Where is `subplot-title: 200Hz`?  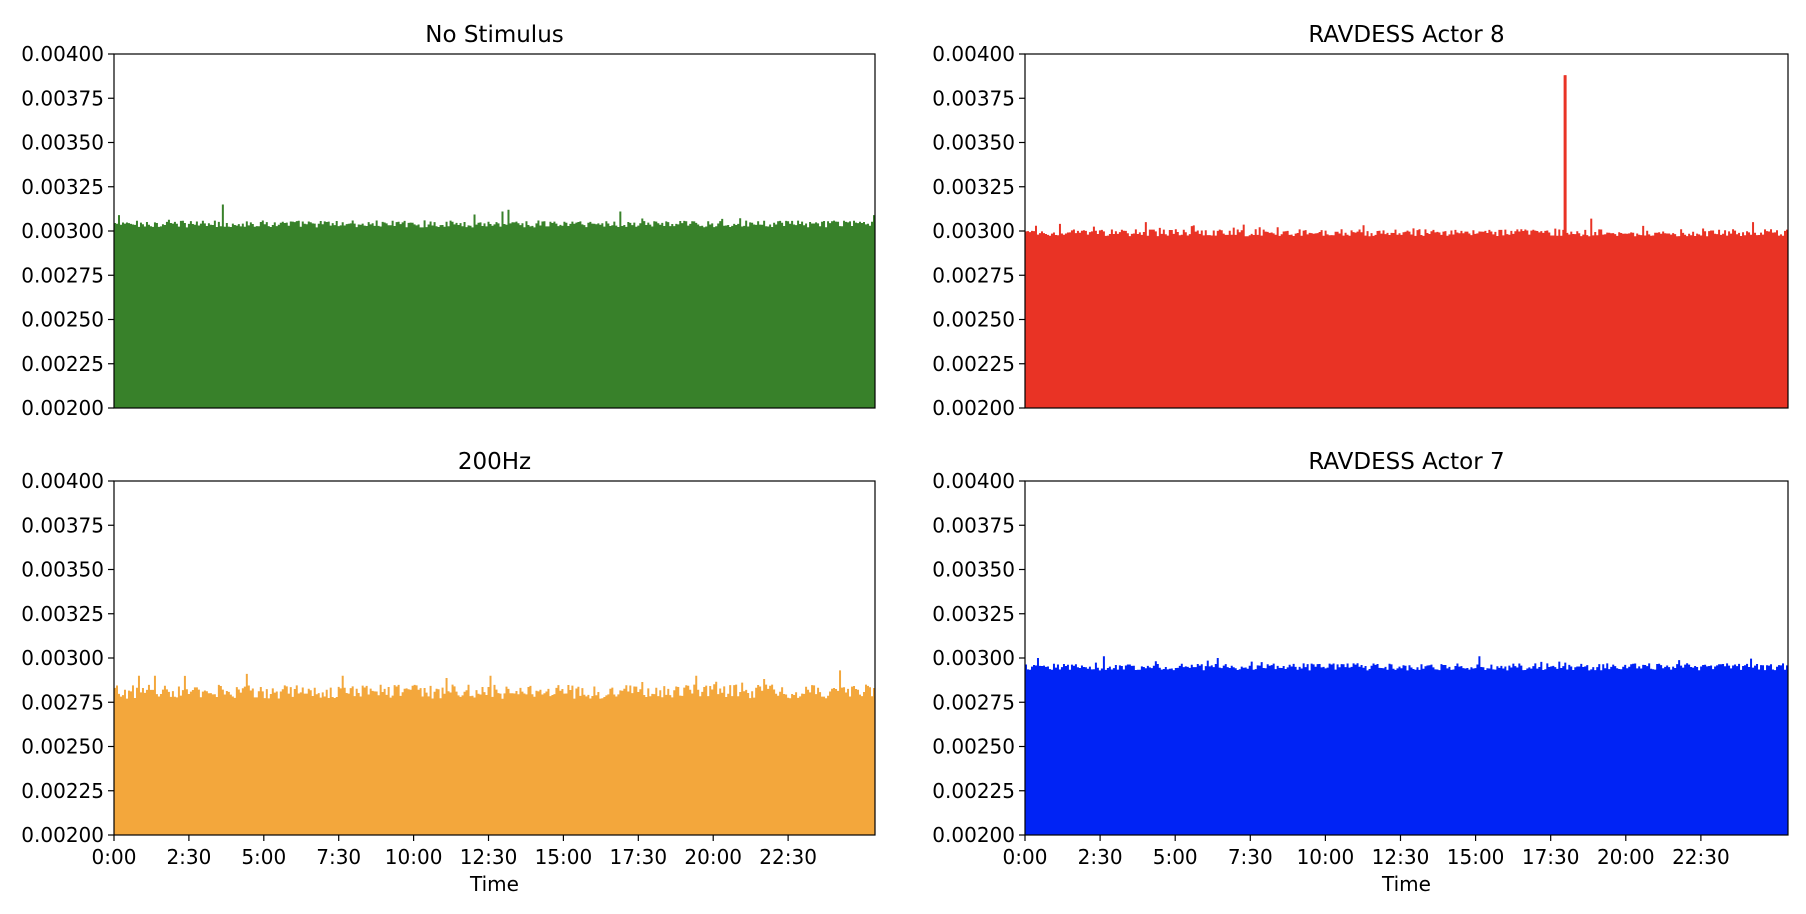 subplot-title: 200Hz is located at coordinates (494, 462).